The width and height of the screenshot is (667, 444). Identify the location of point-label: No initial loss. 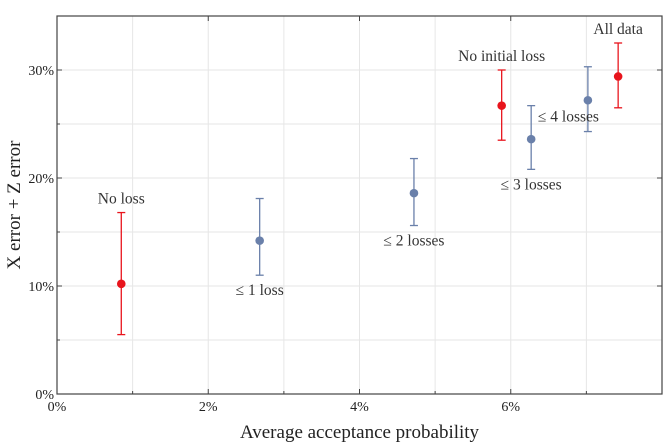
(501, 56).